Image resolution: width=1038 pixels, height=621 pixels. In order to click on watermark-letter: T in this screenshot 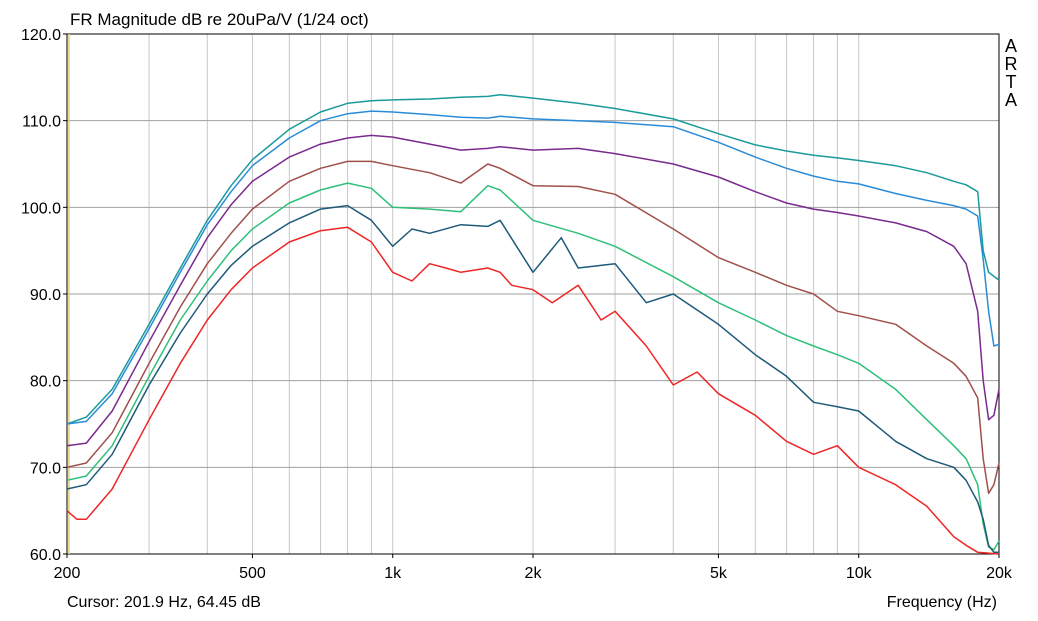, I will do `click(1011, 82)`.